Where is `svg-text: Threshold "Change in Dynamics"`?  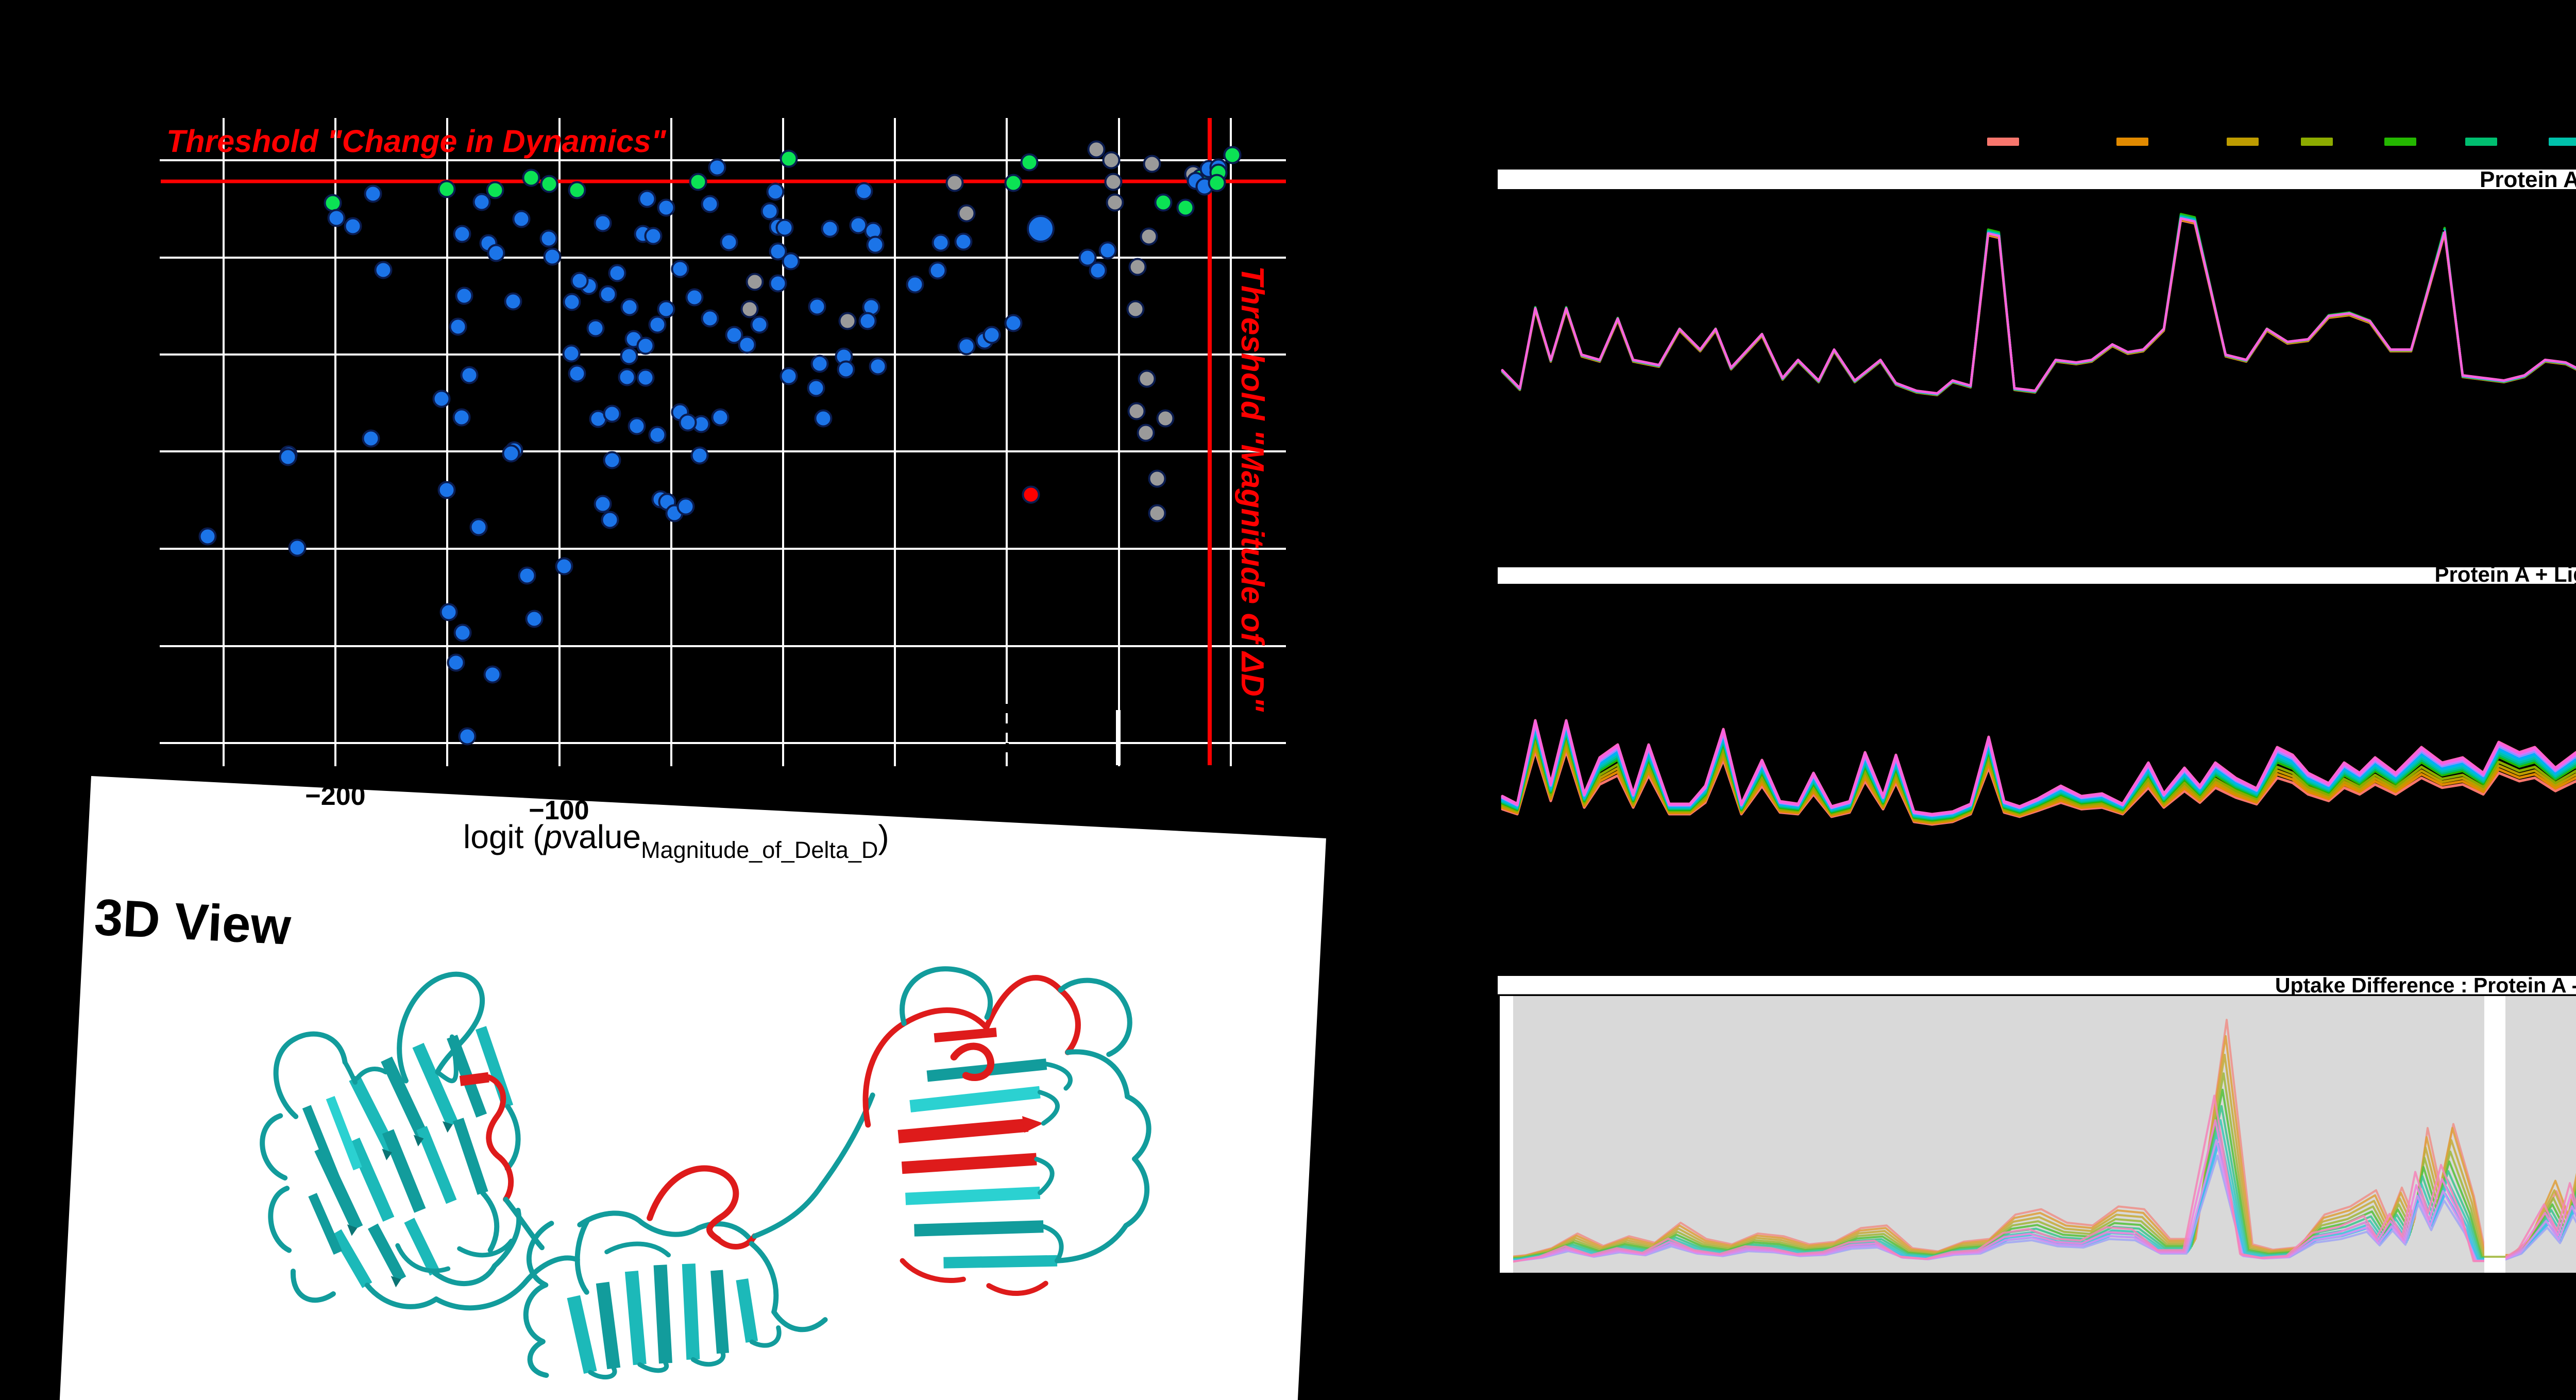 svg-text: Threshold "Change in Dynamics" is located at coordinates (416, 141).